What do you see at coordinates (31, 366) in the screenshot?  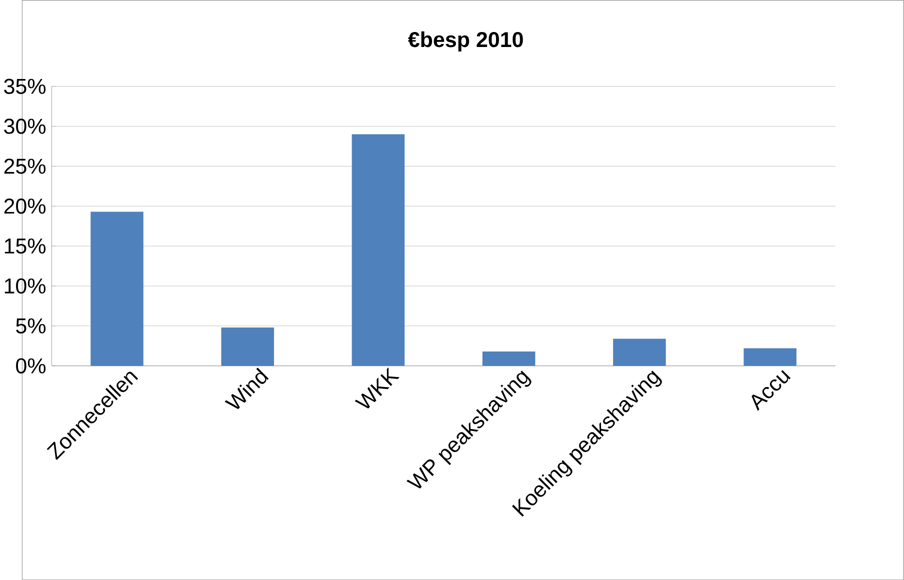 I see `y-tick-label: 0%` at bounding box center [31, 366].